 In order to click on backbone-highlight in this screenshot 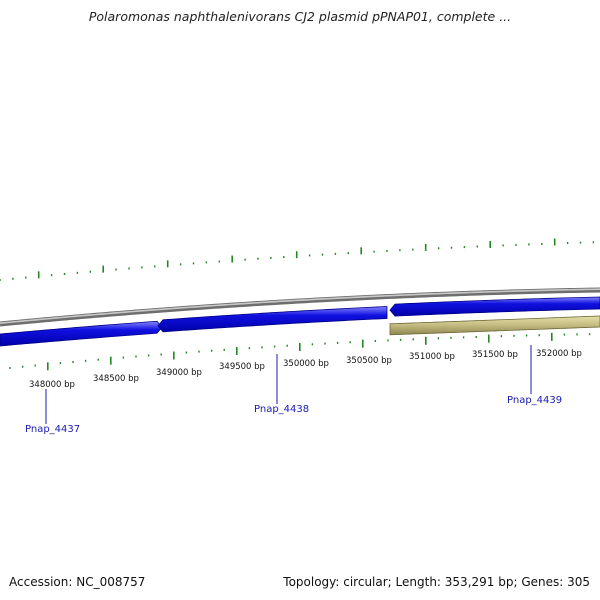, I will do `click(300, 306)`.